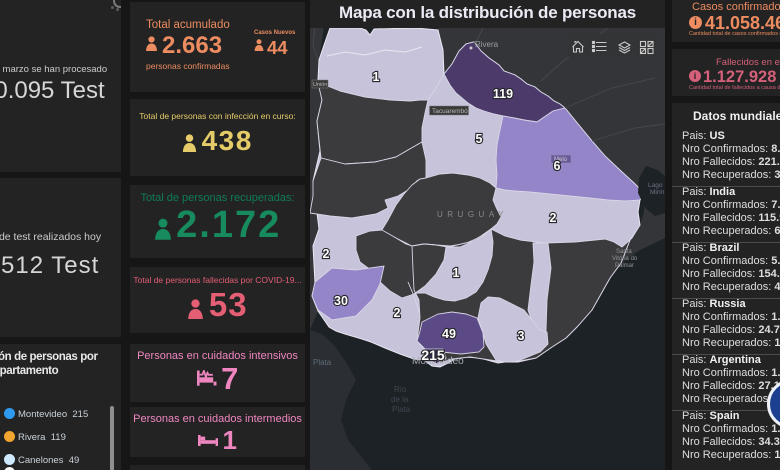  Describe the element at coordinates (624, 252) in the screenshot. I see `svg-text: Santa` at that location.